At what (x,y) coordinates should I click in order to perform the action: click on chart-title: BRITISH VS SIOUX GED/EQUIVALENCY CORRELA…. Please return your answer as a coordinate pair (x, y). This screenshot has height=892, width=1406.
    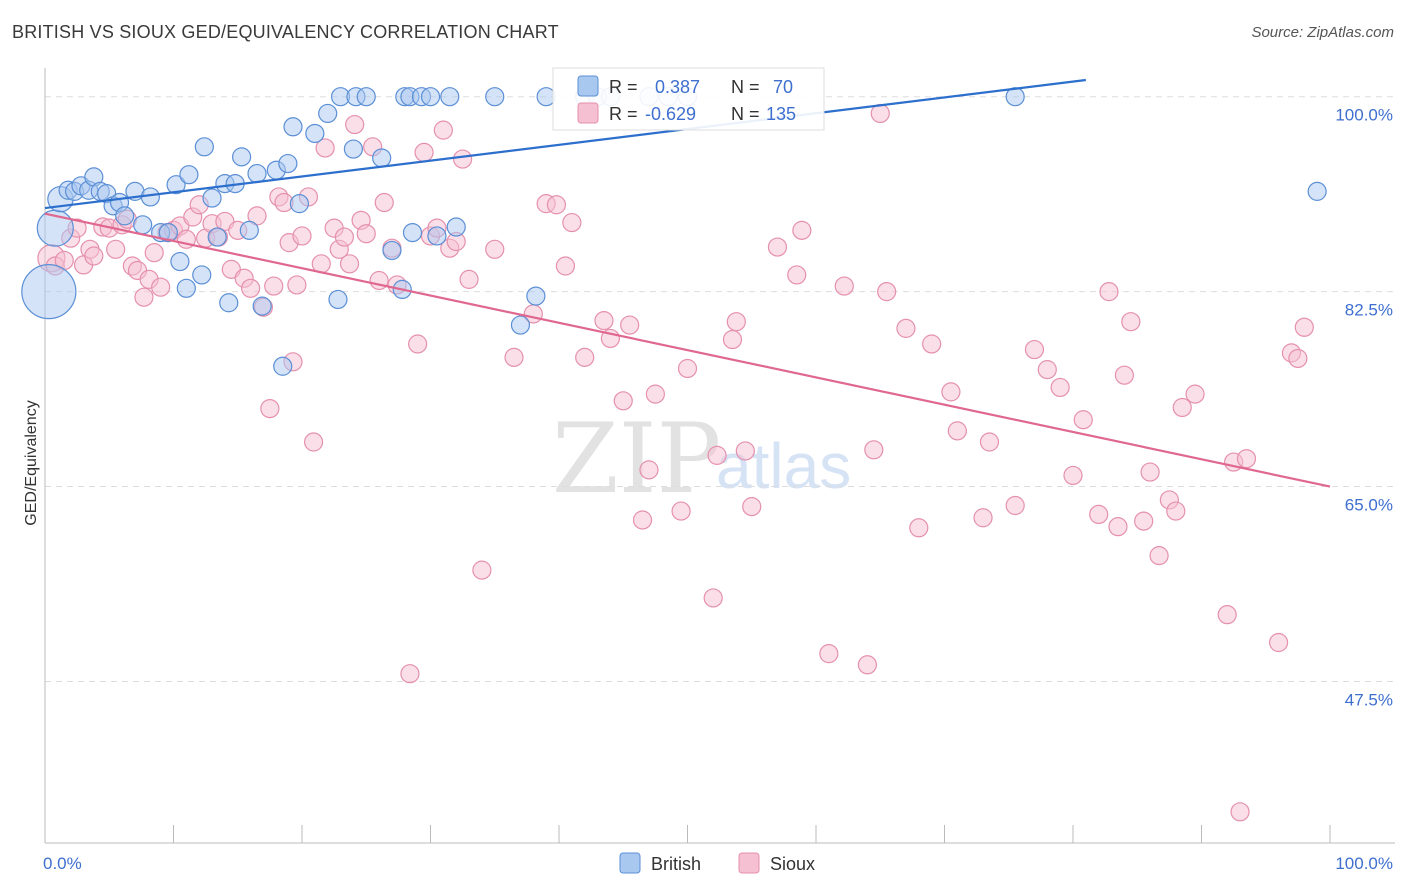
    Looking at the image, I should click on (285, 32).